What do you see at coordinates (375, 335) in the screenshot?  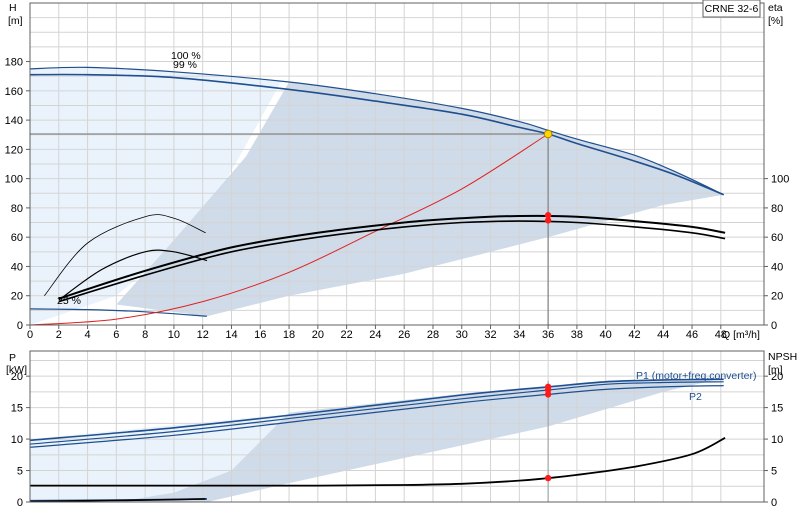 I see `x-tick-label: 24` at bounding box center [375, 335].